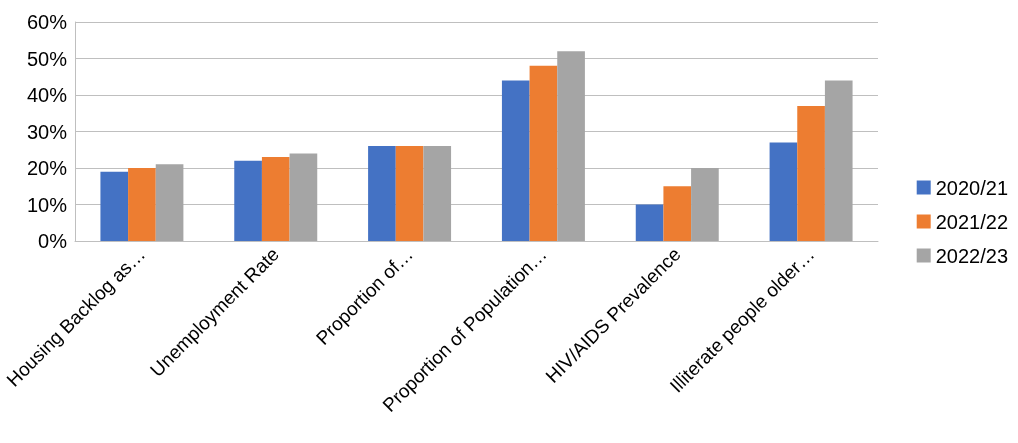 The width and height of the screenshot is (1018, 443). What do you see at coordinates (971, 187) in the screenshot?
I see `legend-label: 2020/21` at bounding box center [971, 187].